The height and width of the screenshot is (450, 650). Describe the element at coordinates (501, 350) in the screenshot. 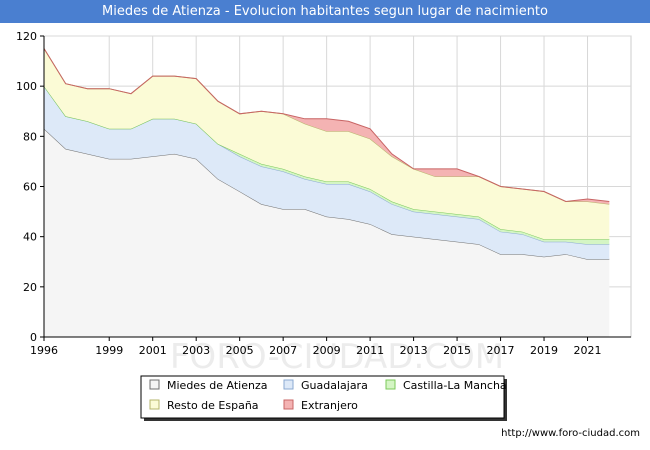

I see `x-tick-label: 2017` at that location.